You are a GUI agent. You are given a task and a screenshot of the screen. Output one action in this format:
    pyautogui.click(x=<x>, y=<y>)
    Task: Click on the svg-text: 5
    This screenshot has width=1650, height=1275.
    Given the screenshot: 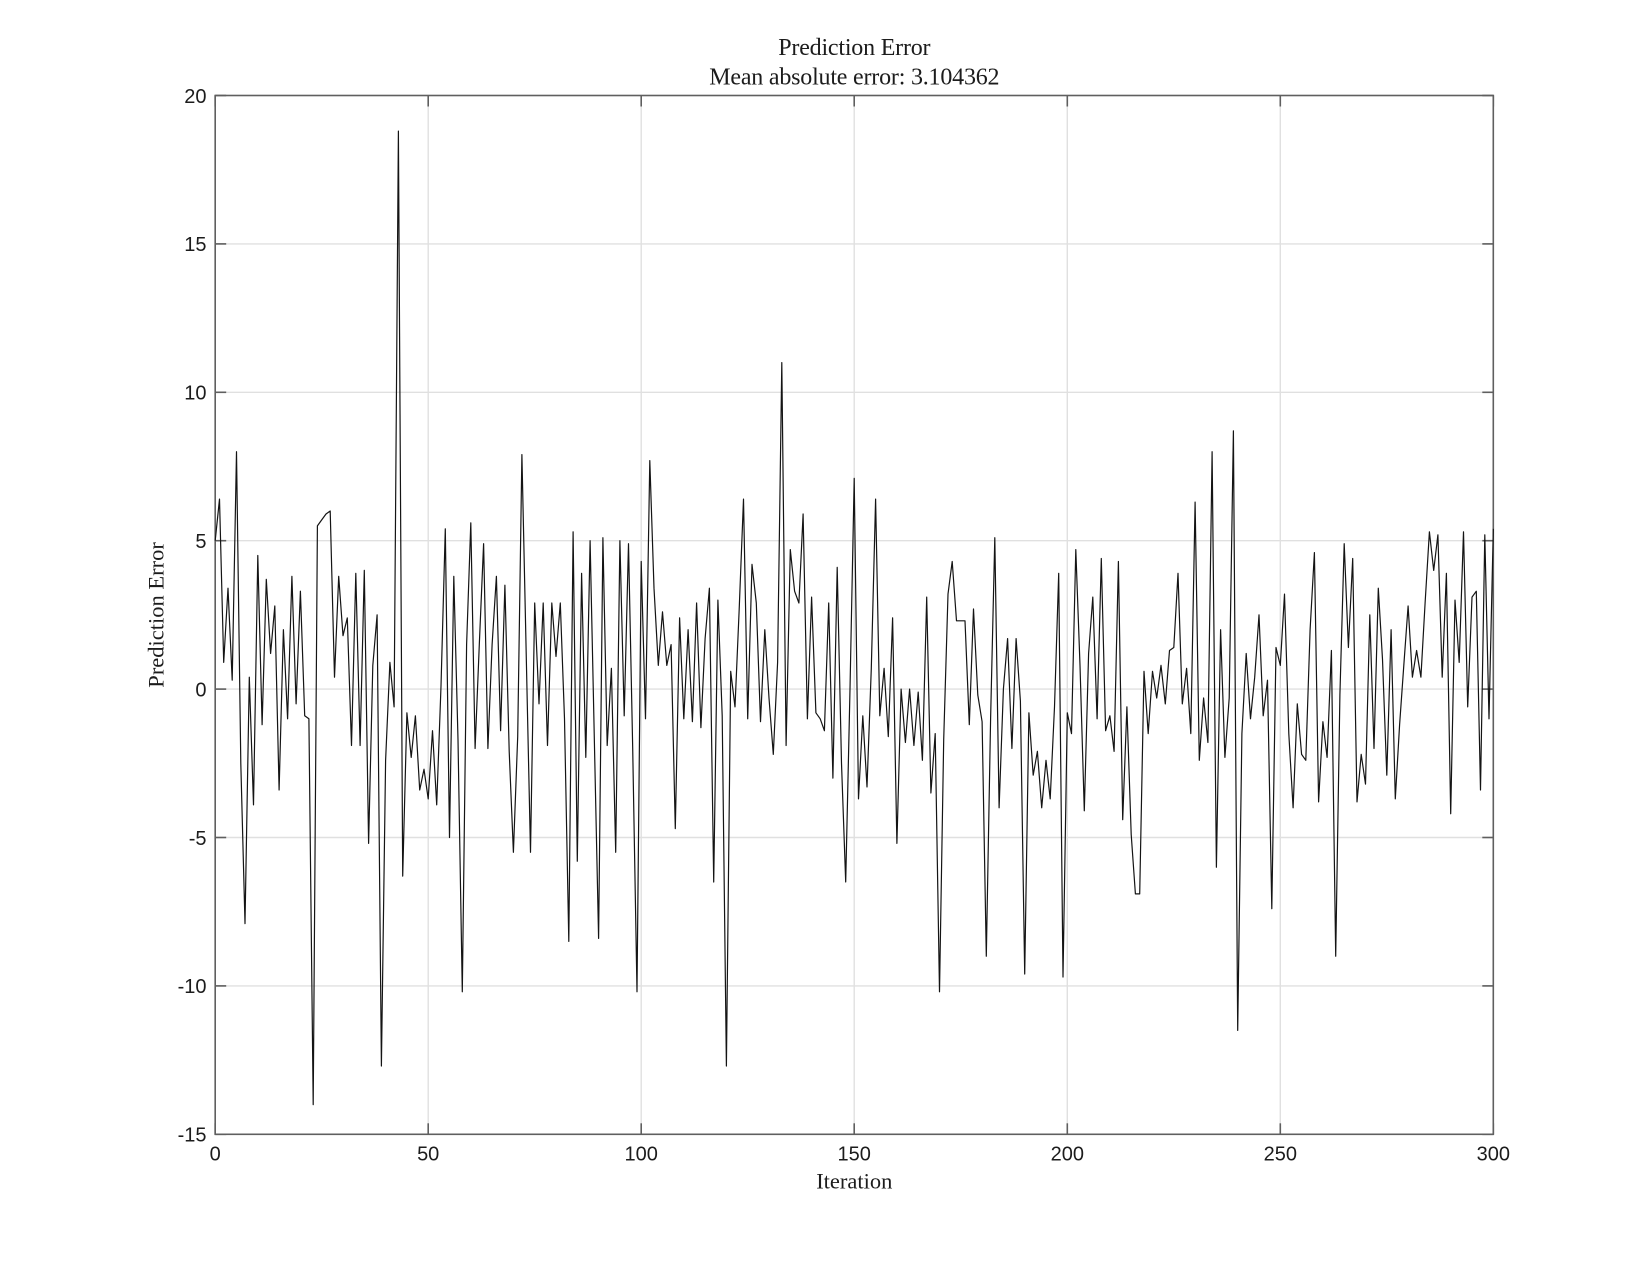 What is the action you would take?
    pyautogui.click(x=200, y=542)
    